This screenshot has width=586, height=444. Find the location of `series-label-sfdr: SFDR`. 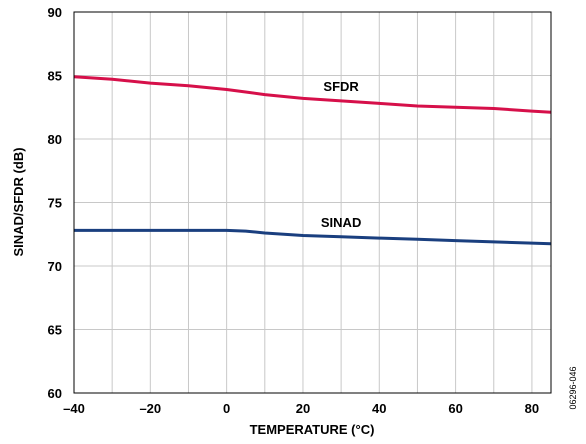

series-label-sfdr: SFDR is located at coordinates (341, 86).